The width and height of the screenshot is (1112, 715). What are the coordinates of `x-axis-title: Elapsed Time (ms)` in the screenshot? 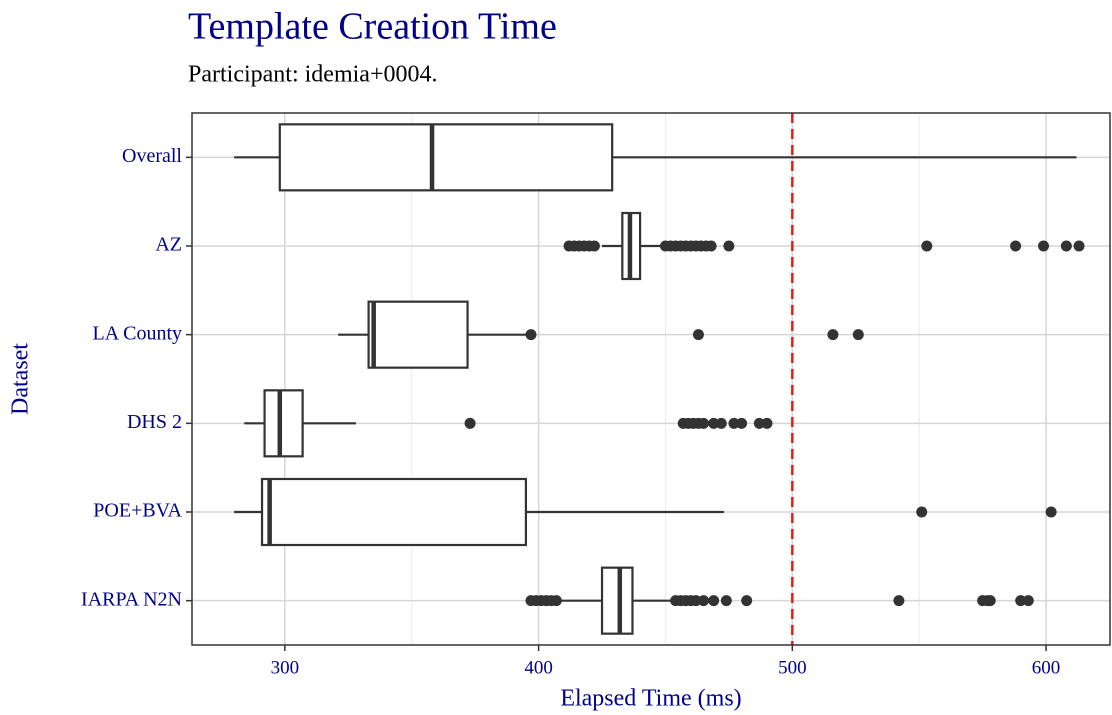 It's located at (650, 699).